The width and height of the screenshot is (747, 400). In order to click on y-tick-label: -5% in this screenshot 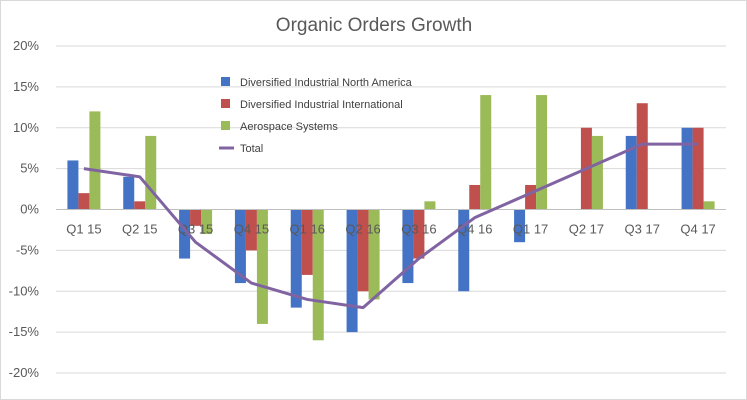, I will do `click(28, 249)`.